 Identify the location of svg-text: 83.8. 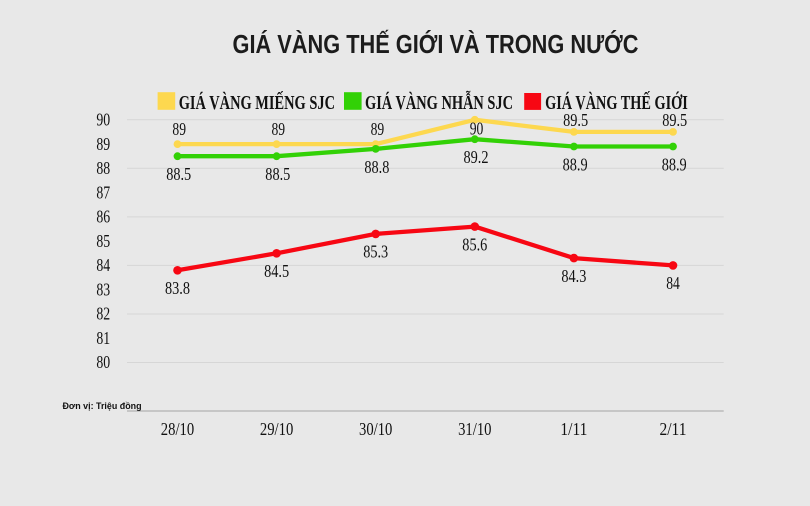
(177, 288).